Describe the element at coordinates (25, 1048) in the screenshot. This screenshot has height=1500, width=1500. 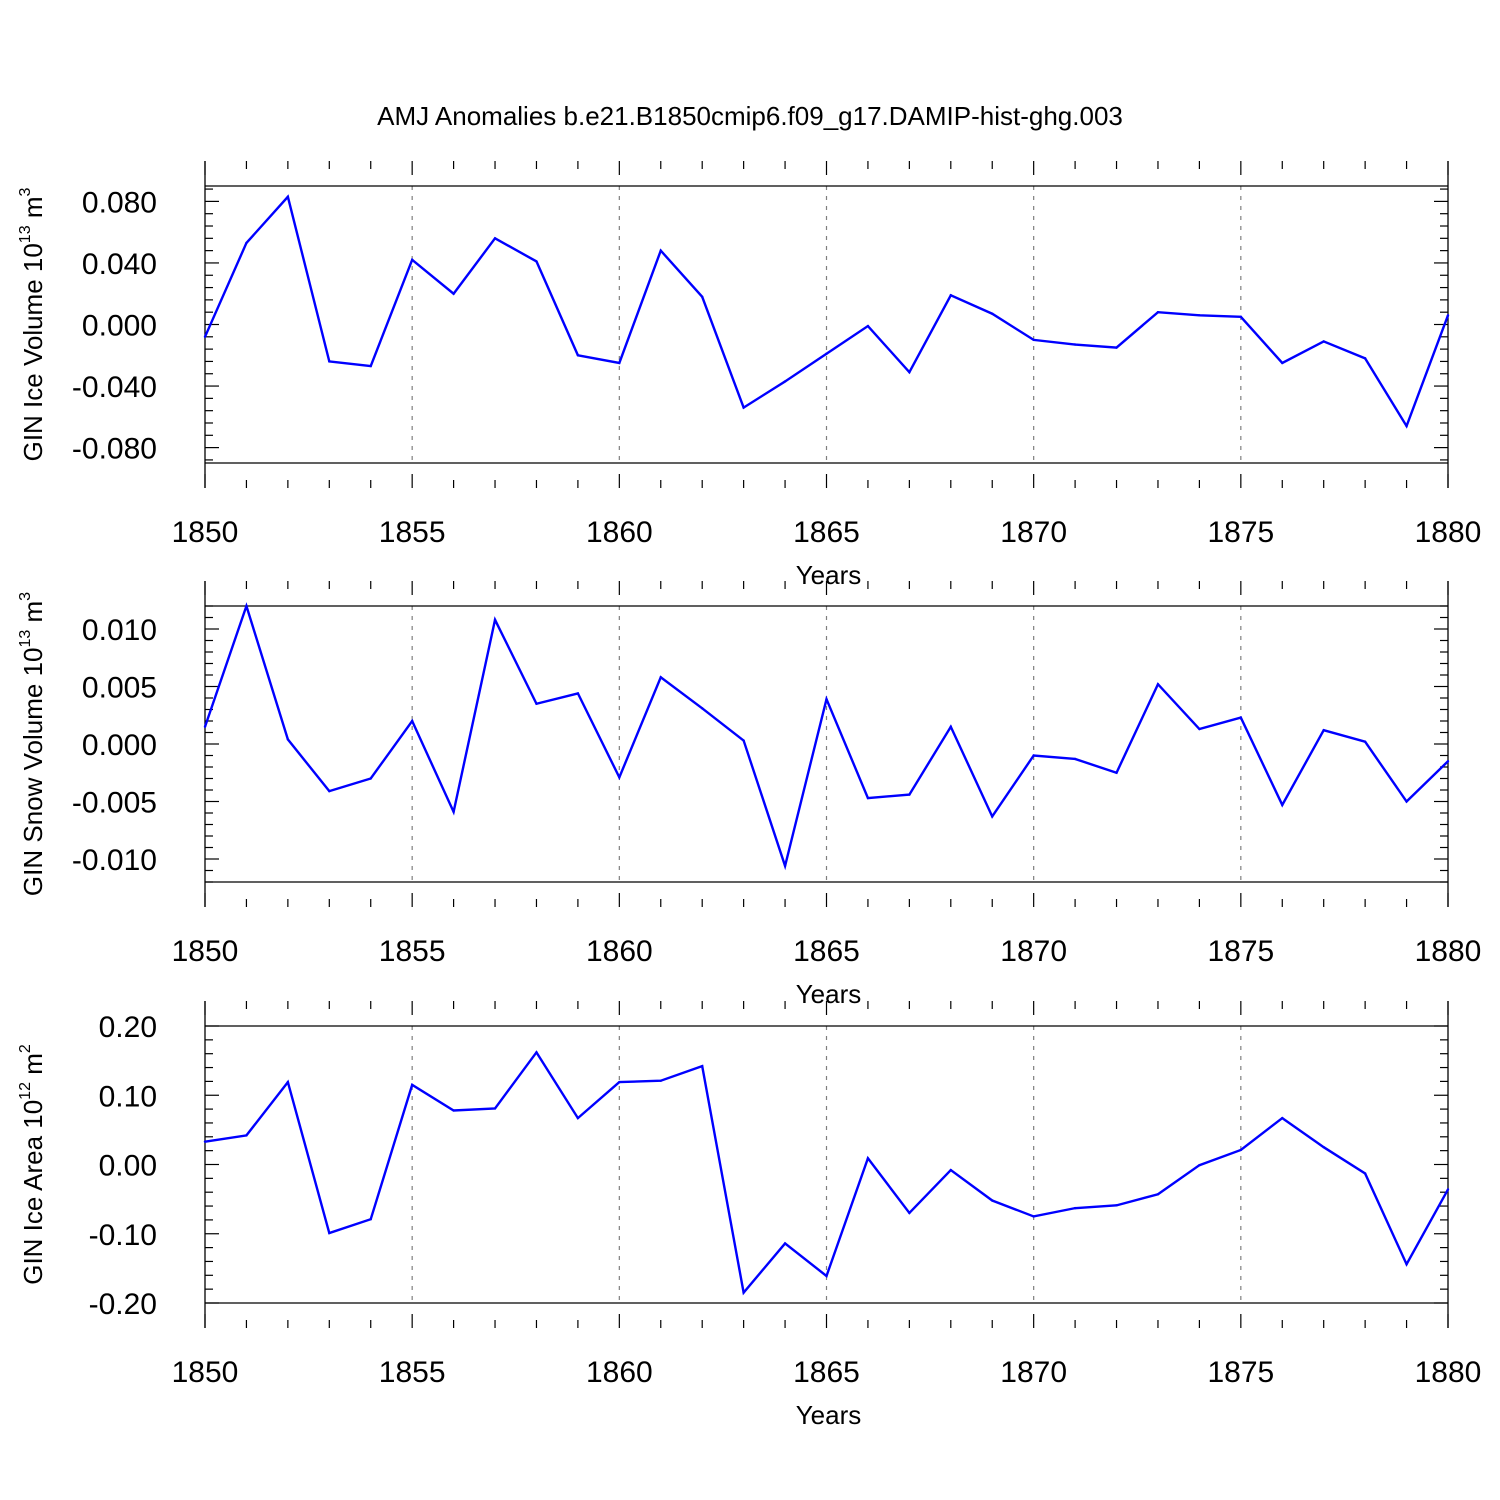
I see `y-axis-title-unit-exp: 2` at that location.